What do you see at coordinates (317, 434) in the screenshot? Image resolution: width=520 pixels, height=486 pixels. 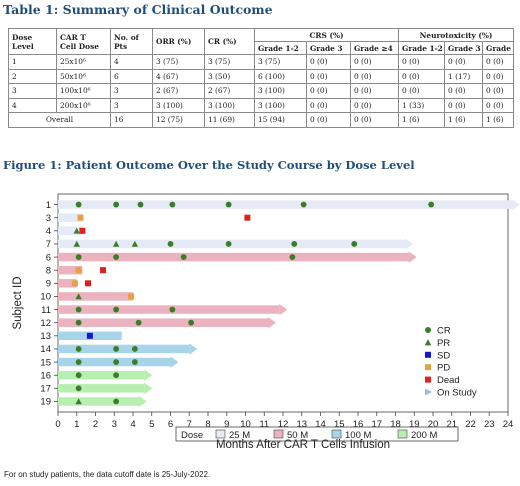 I see `dose-legend-frame` at bounding box center [317, 434].